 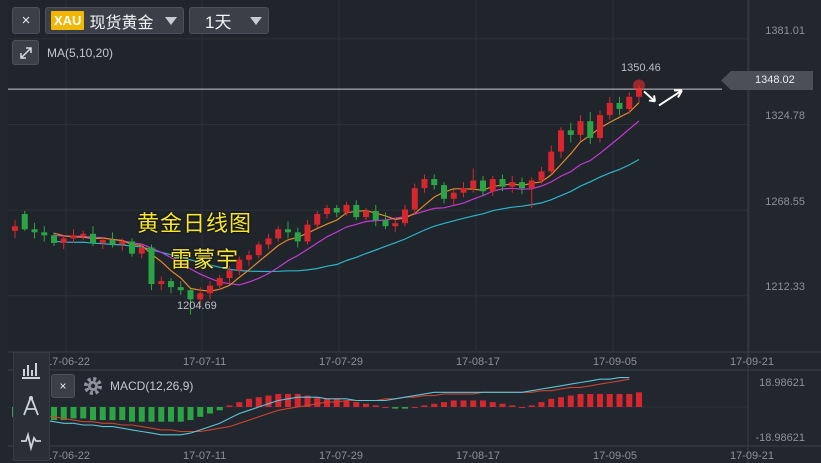 What do you see at coordinates (26, 20) in the screenshot?
I see `close-button: ×` at bounding box center [26, 20].